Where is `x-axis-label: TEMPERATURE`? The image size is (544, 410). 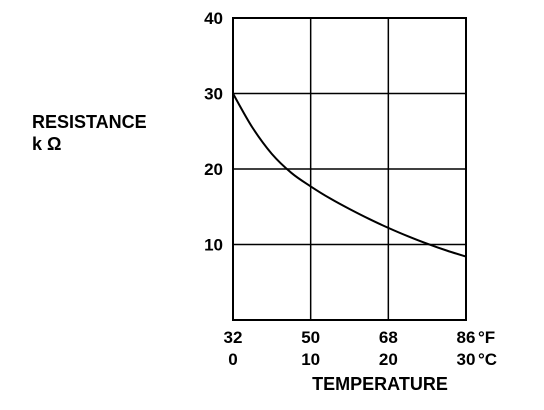 x-axis-label: TEMPERATURE is located at coordinates (380, 384).